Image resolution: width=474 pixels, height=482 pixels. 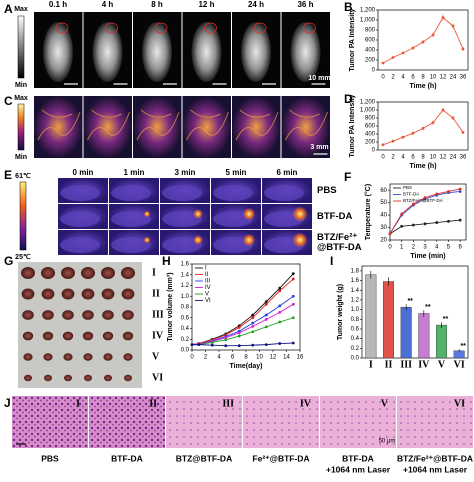 I want to click on label: F, so click(x=347, y=177).